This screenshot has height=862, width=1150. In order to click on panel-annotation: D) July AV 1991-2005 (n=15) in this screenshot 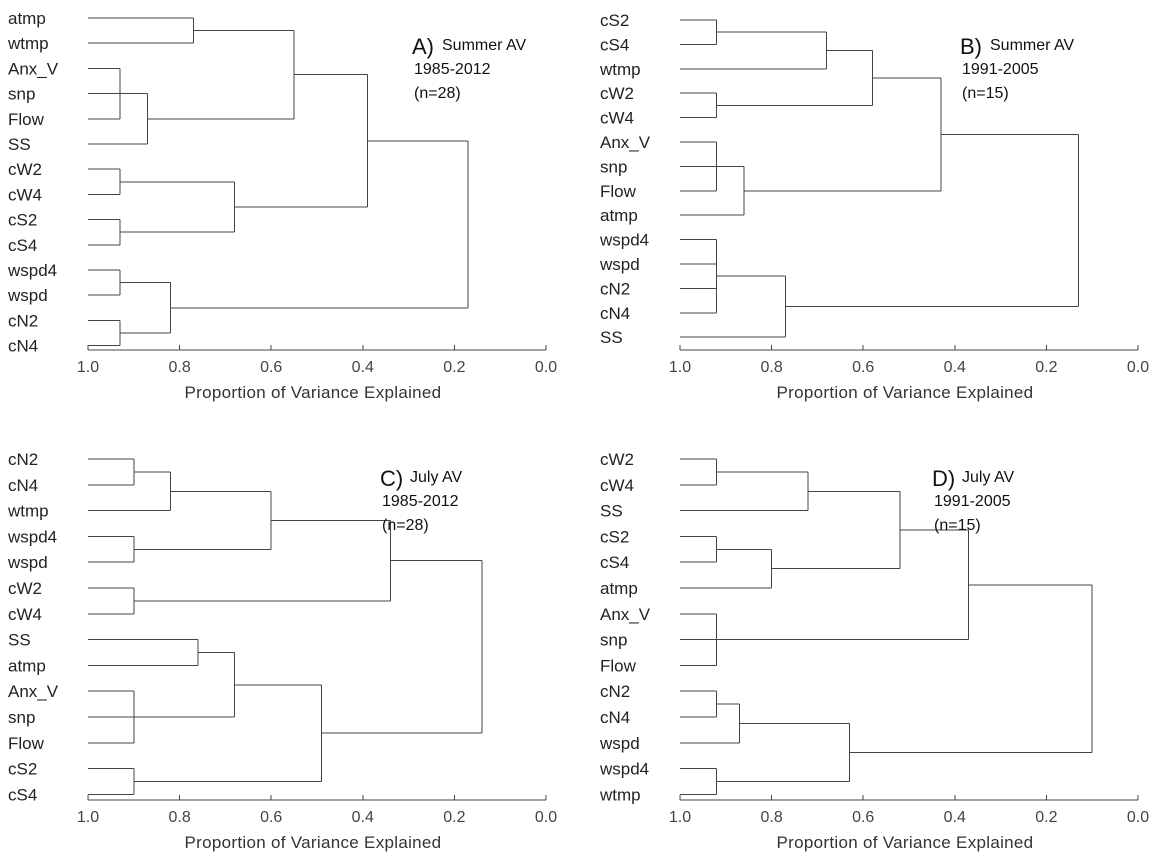, I will do `click(973, 500)`.